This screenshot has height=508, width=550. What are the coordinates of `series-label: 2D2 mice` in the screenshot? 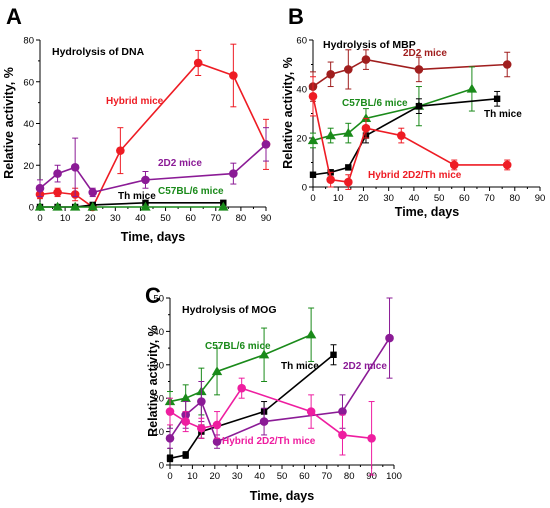 It's located at (365, 366).